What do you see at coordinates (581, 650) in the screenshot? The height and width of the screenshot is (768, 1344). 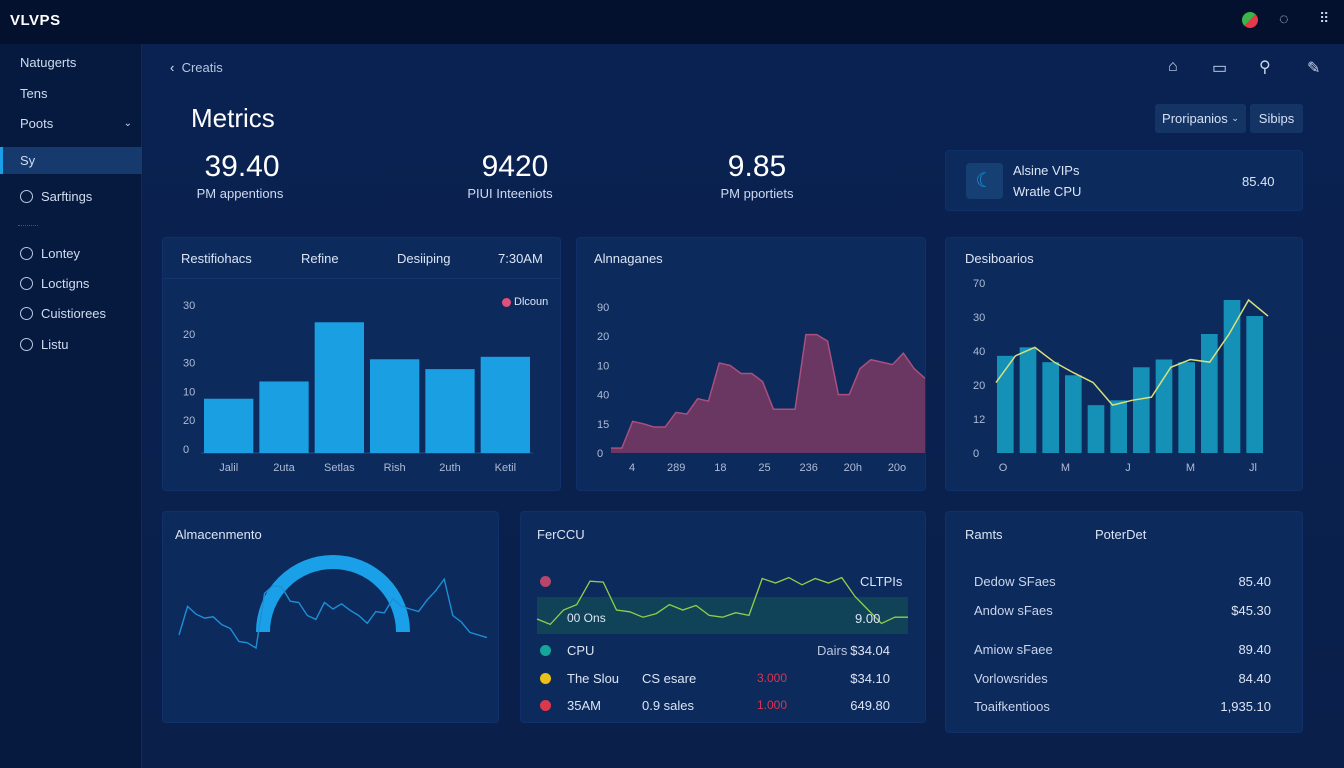 I see `row-name: CPU` at bounding box center [581, 650].